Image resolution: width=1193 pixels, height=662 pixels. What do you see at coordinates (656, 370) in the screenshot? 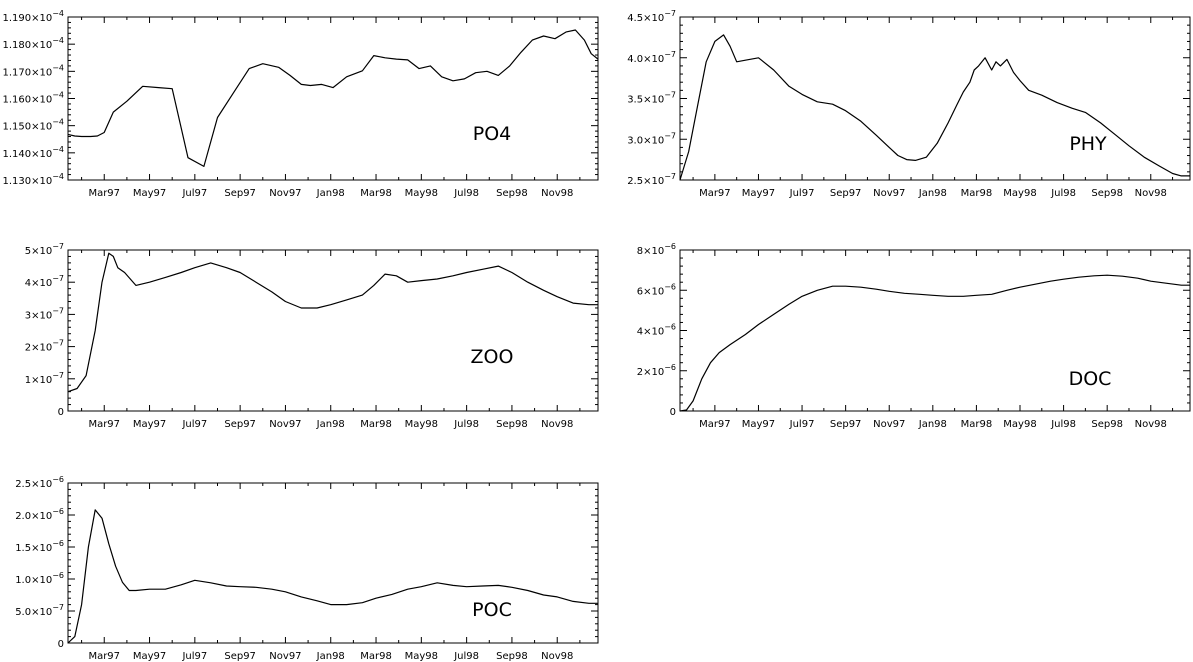
I see `y-tick-label: 2×10⁻⁶` at bounding box center [656, 370].